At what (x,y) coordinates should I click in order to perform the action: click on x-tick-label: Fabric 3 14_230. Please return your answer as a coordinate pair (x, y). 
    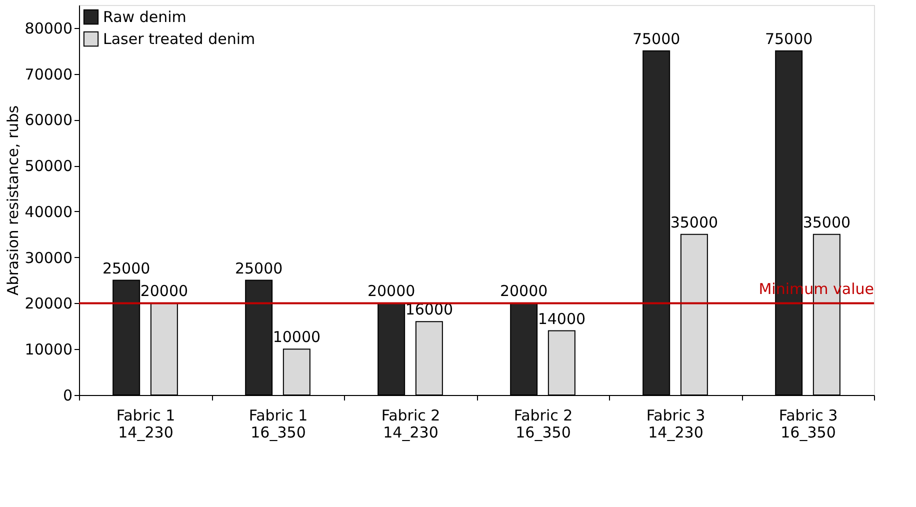
    Looking at the image, I should click on (676, 424).